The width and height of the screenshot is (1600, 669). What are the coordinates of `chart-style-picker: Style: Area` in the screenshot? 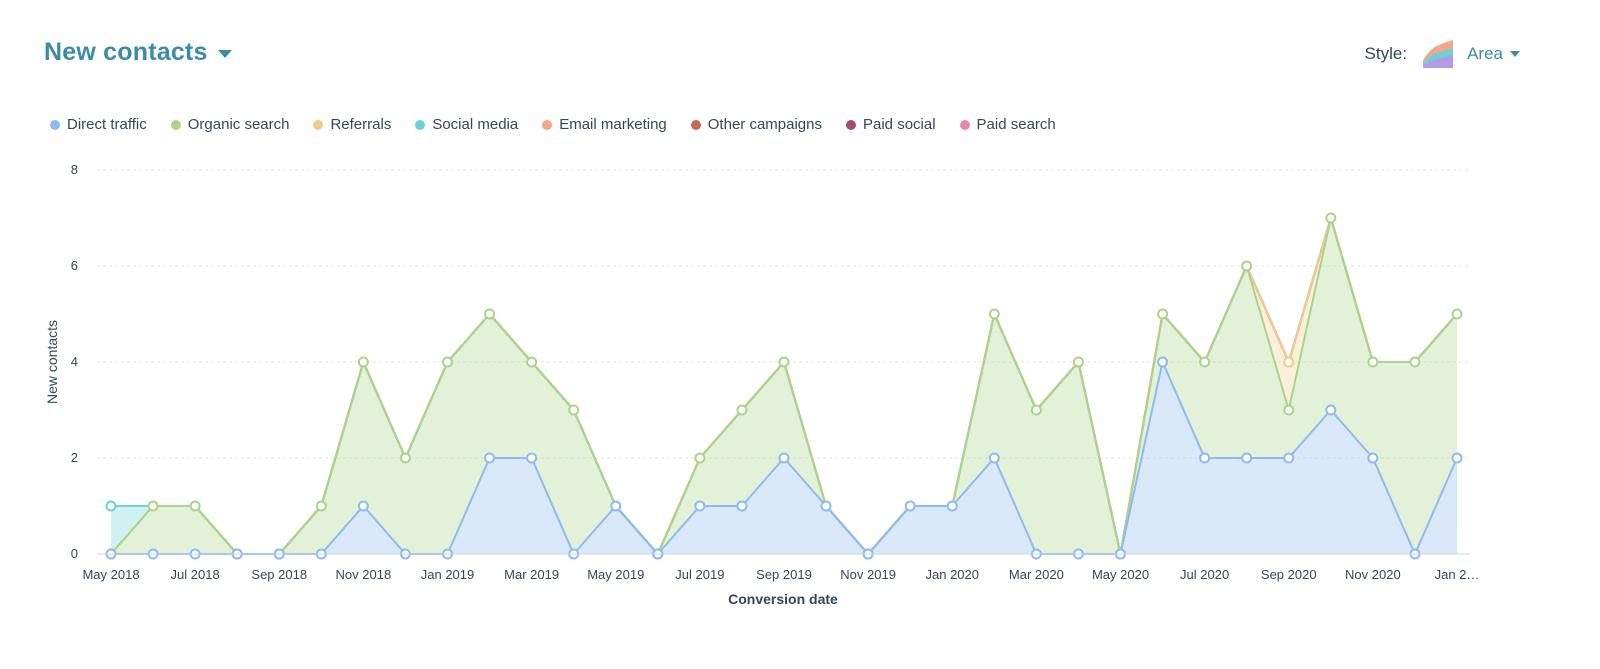 It's located at (1442, 54).